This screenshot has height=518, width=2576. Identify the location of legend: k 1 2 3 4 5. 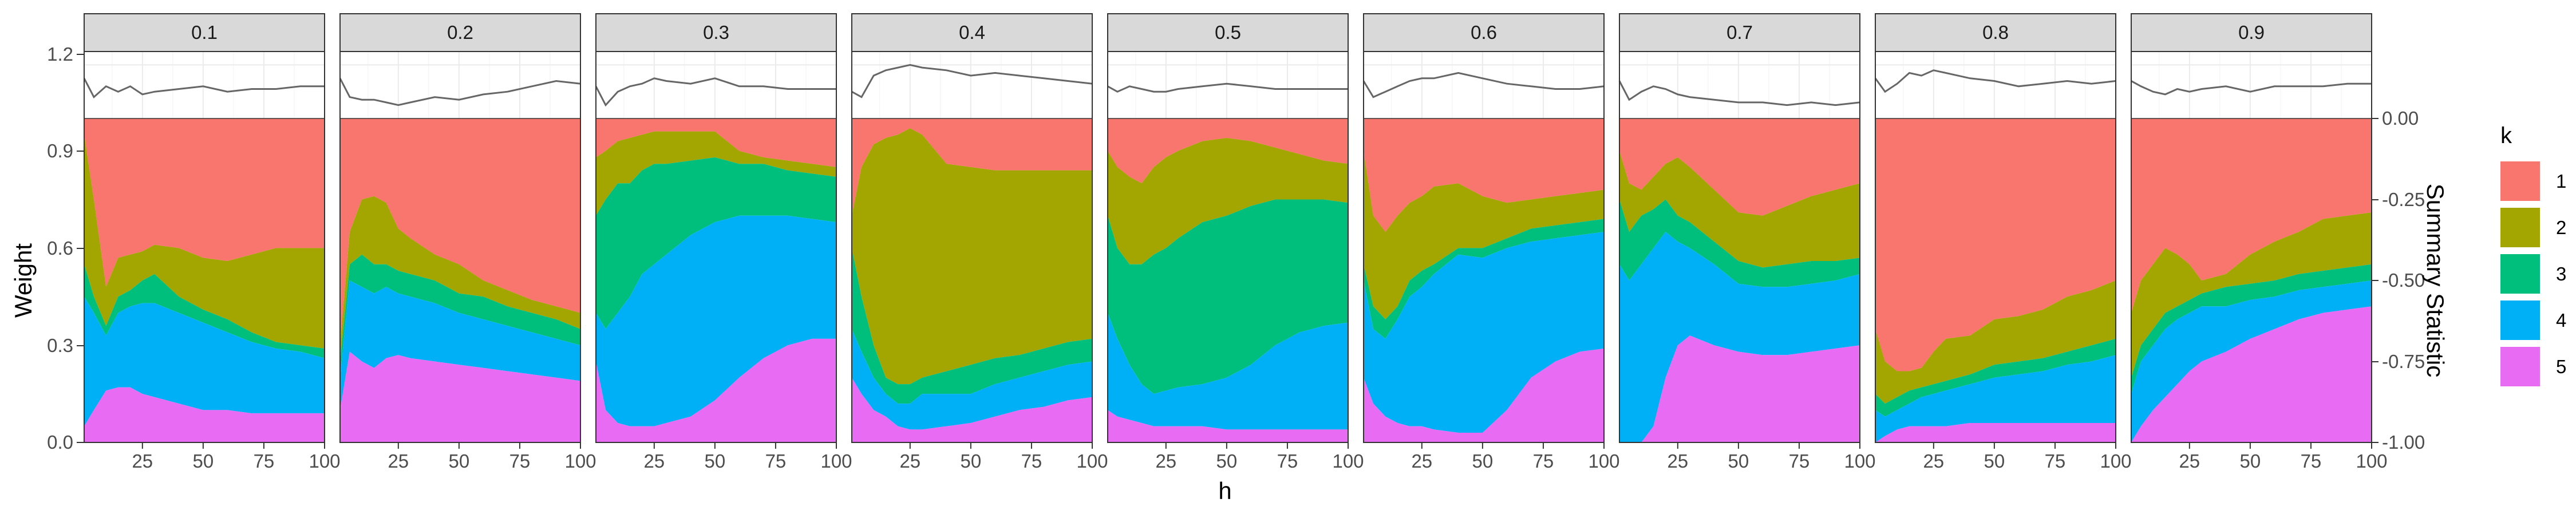
(2533, 254).